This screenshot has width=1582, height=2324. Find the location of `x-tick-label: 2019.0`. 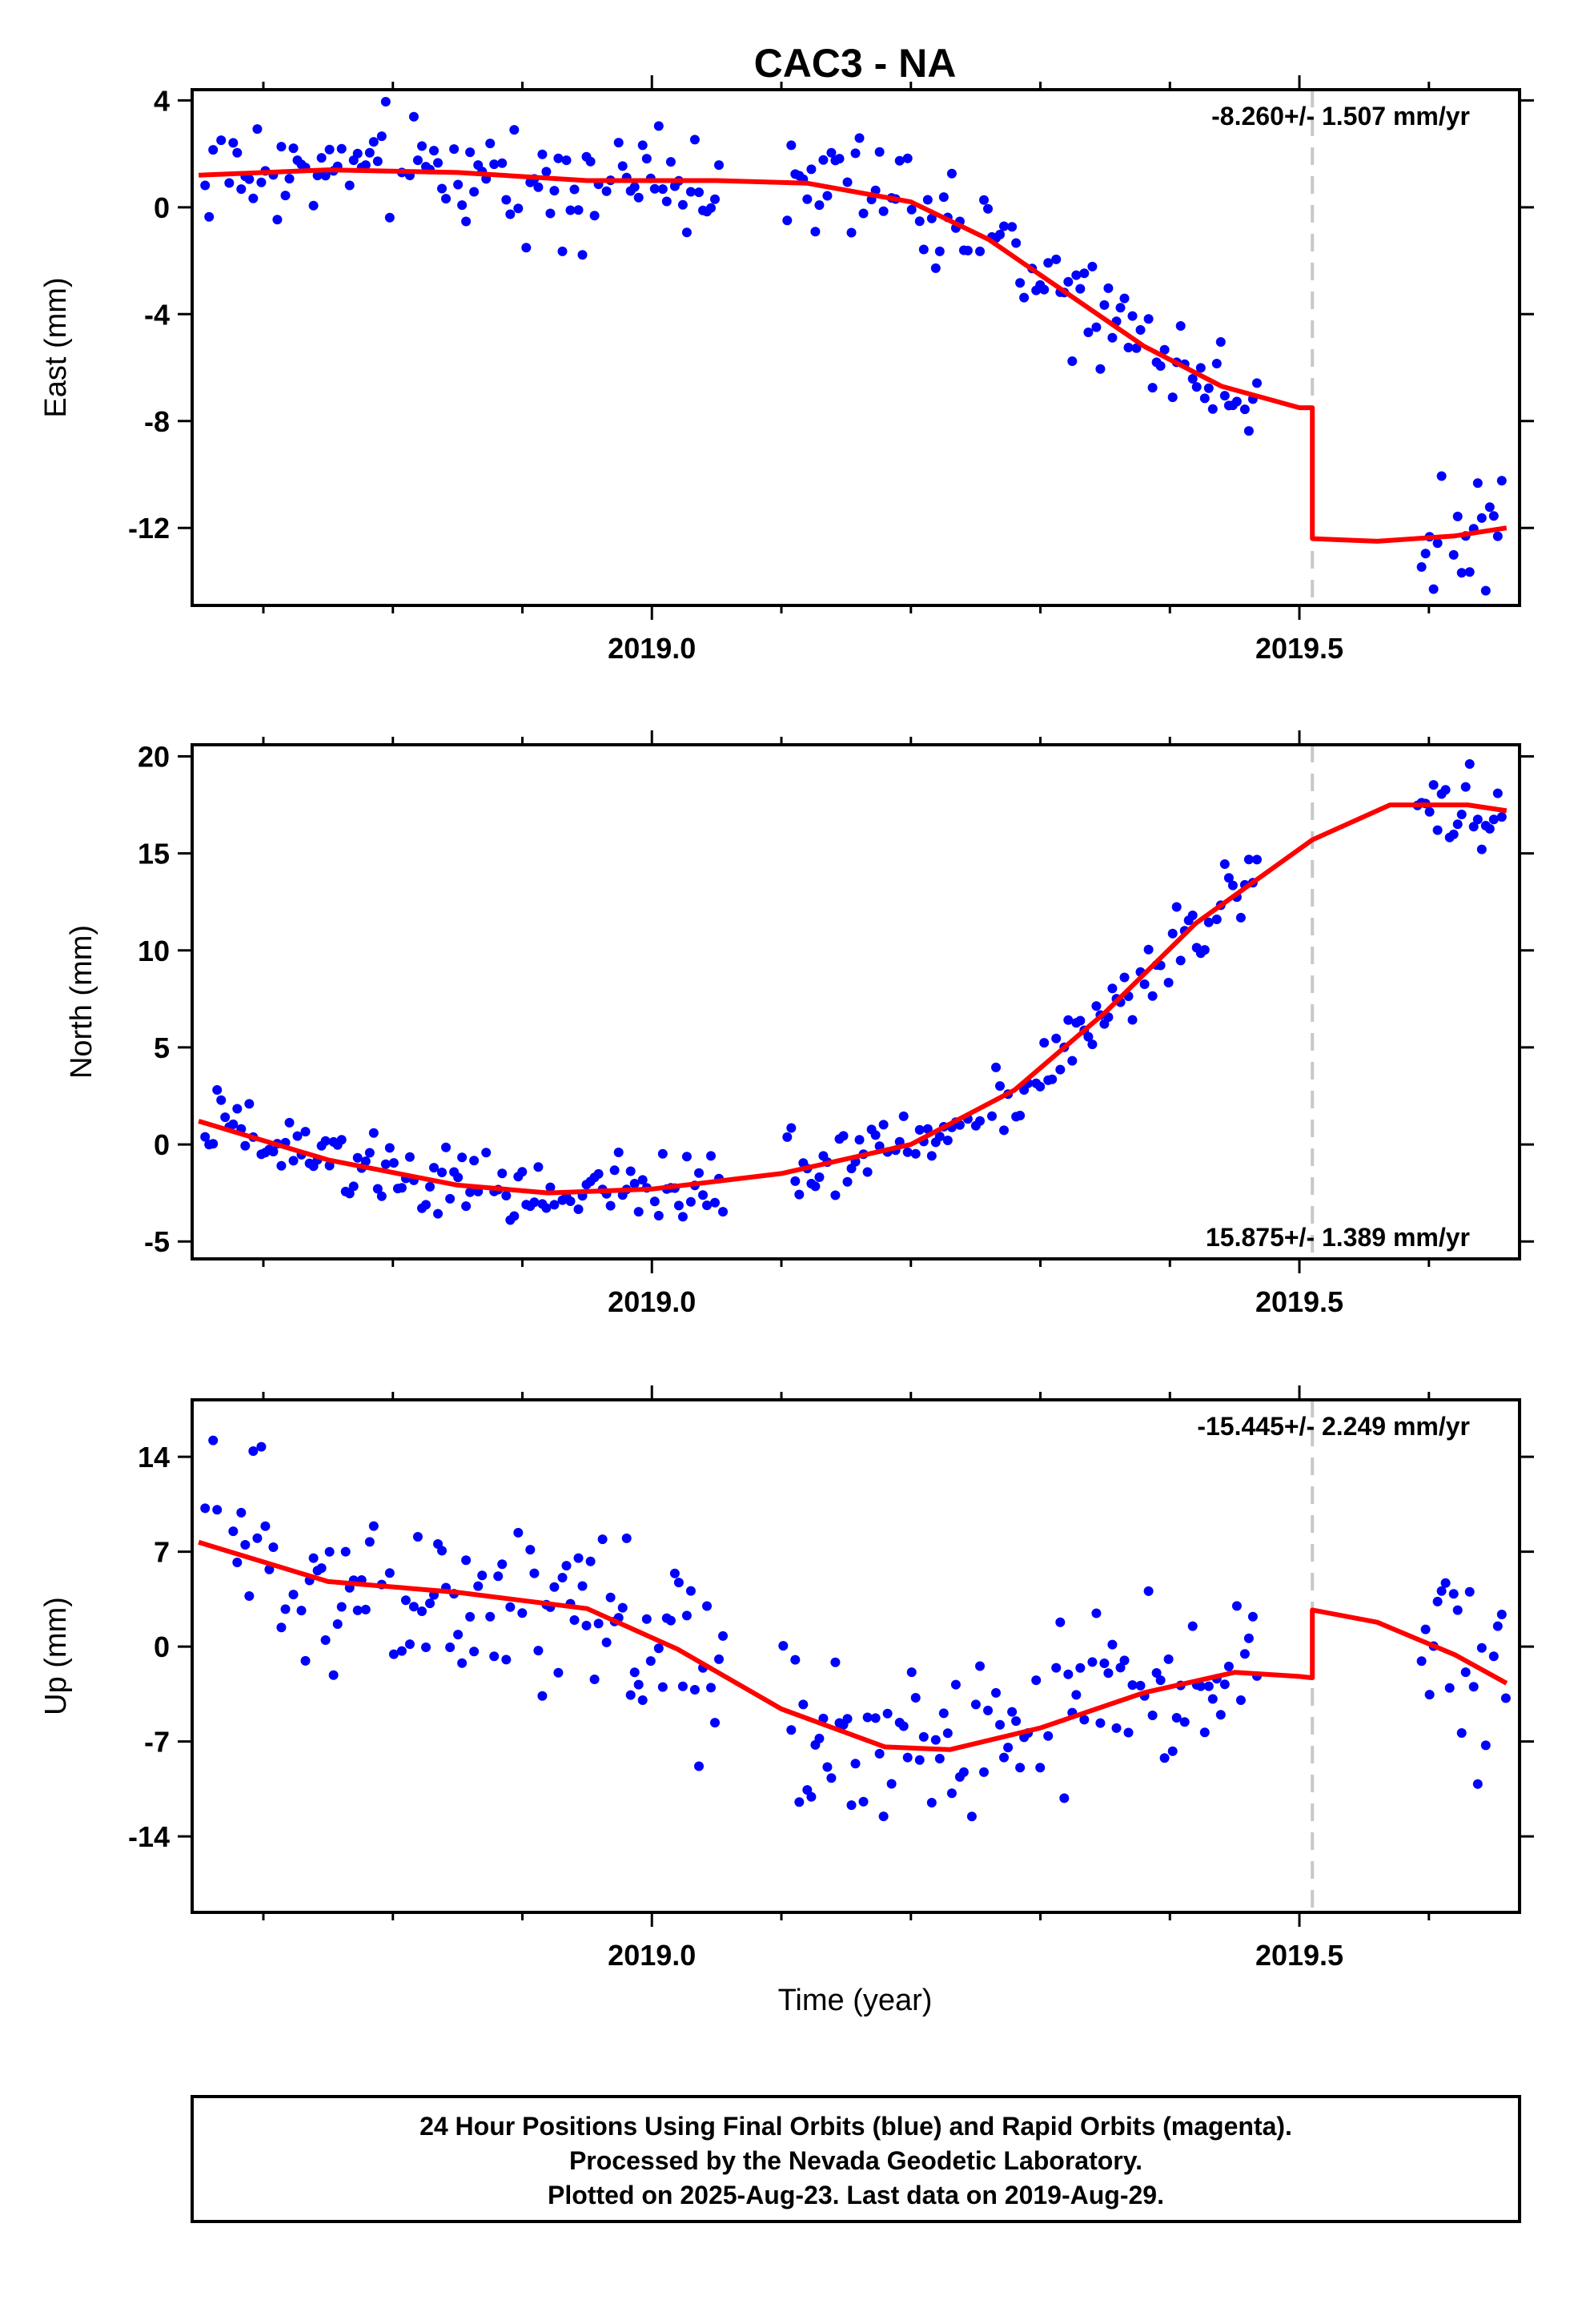

x-tick-label: 2019.0 is located at coordinates (652, 648).